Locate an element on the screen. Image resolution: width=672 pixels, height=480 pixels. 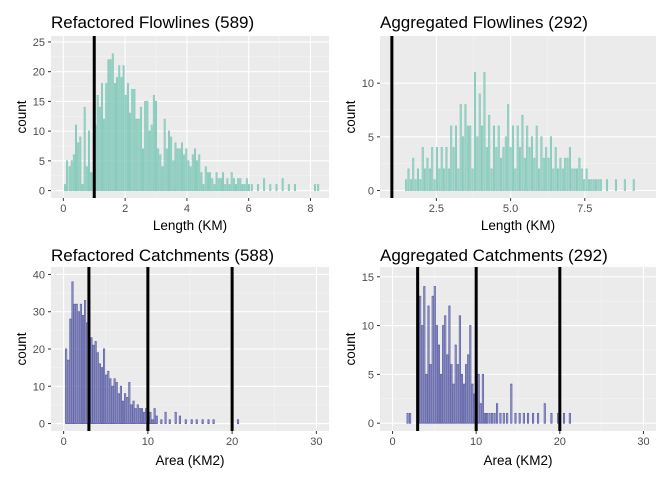
y-tick-label: 30 is located at coordinates (39, 313).